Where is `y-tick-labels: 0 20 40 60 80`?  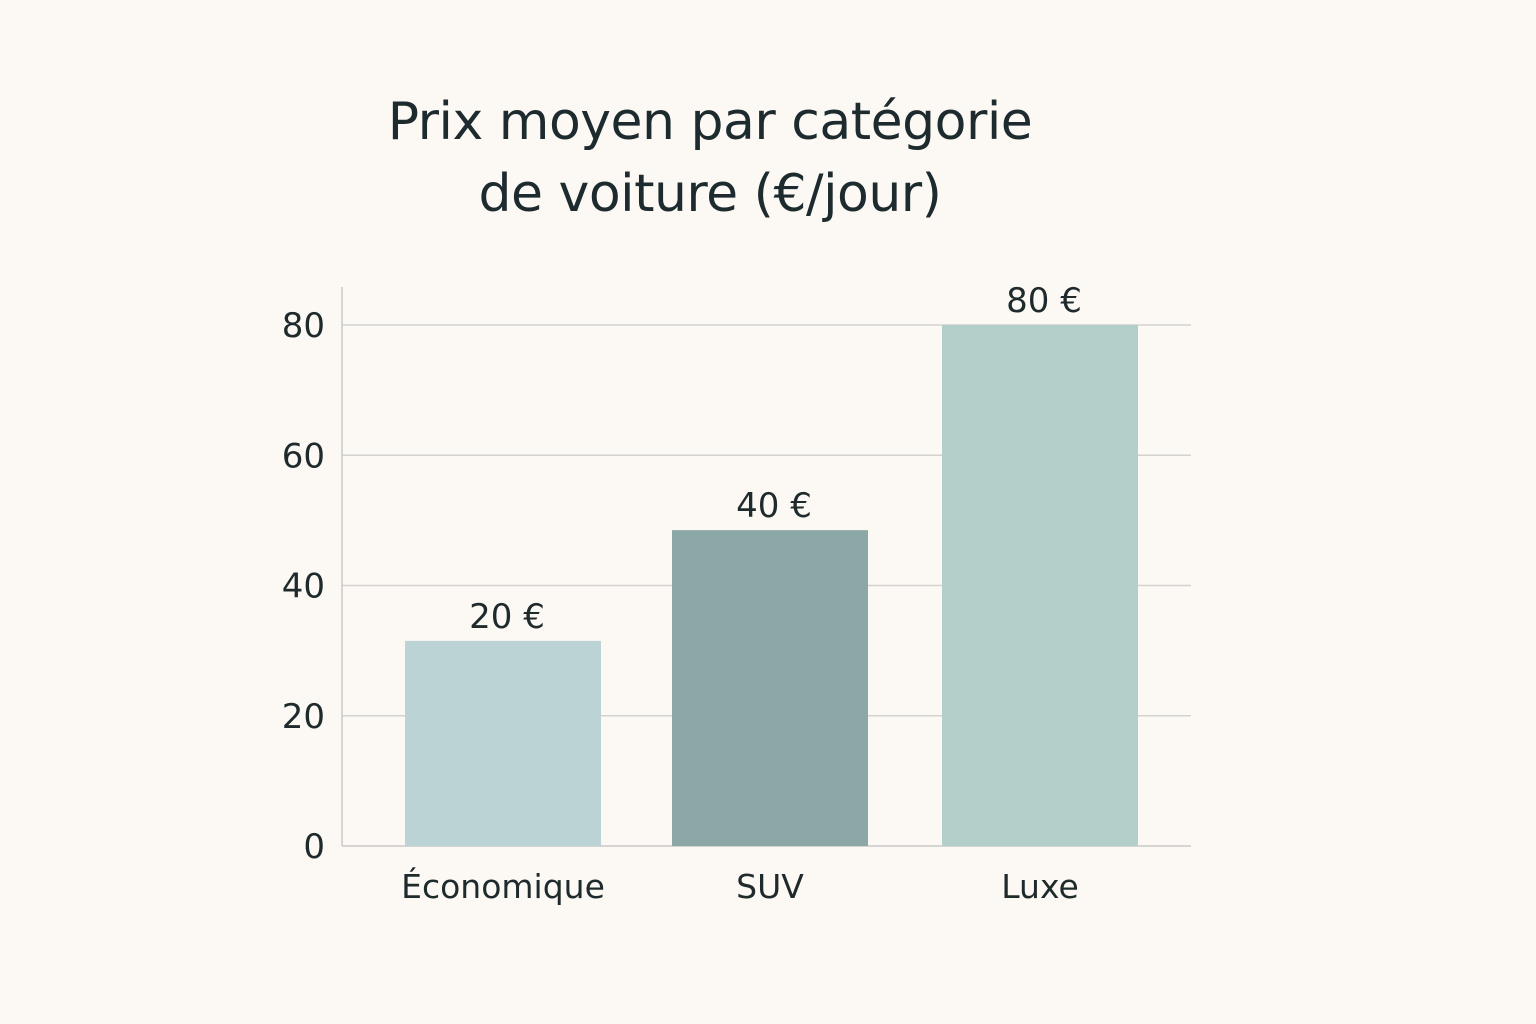 y-tick-labels: 0 20 40 60 80 is located at coordinates (303, 586).